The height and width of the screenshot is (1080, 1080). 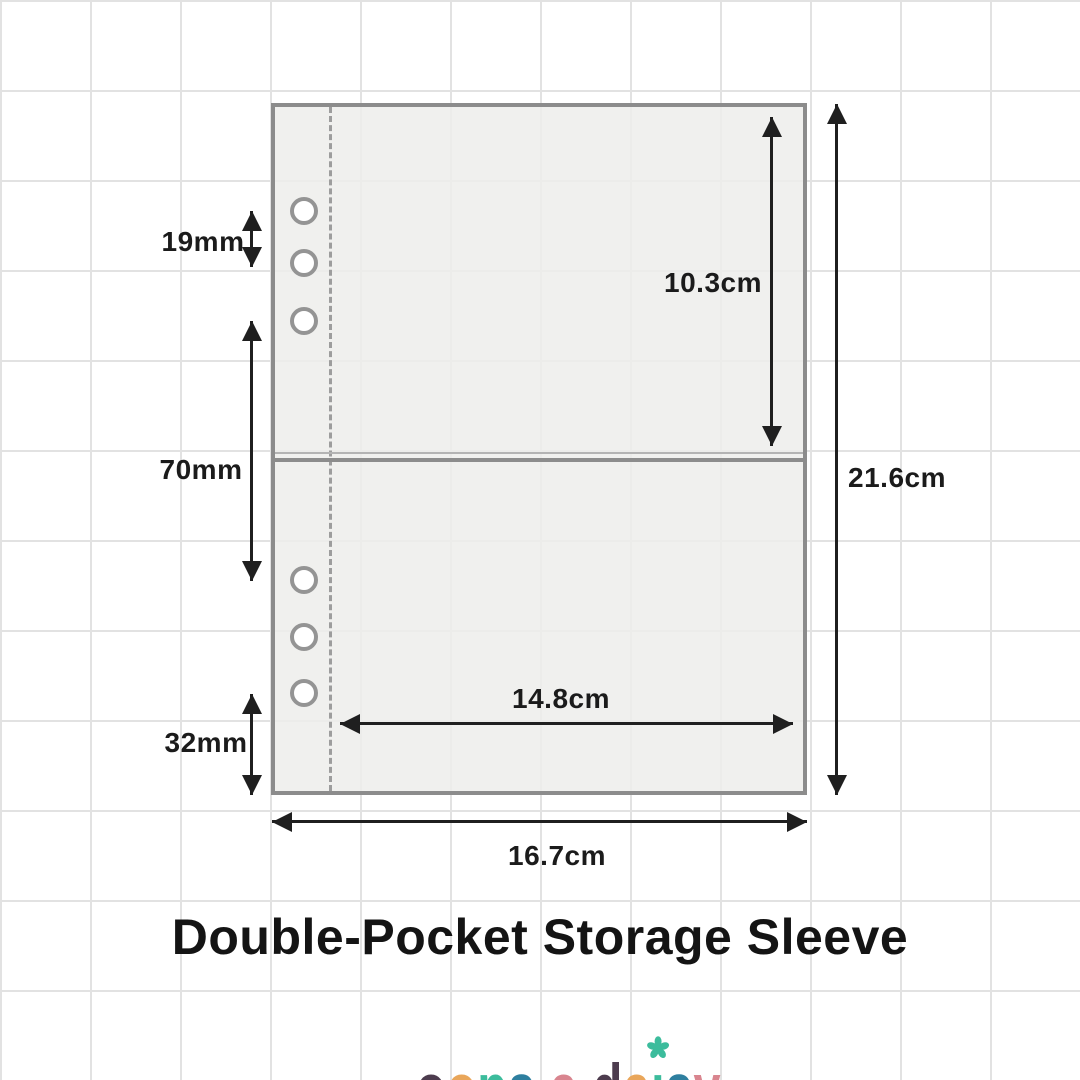 What do you see at coordinates (203, 241) in the screenshot?
I see `dim-label-hole-spacing: 19mm` at bounding box center [203, 241].